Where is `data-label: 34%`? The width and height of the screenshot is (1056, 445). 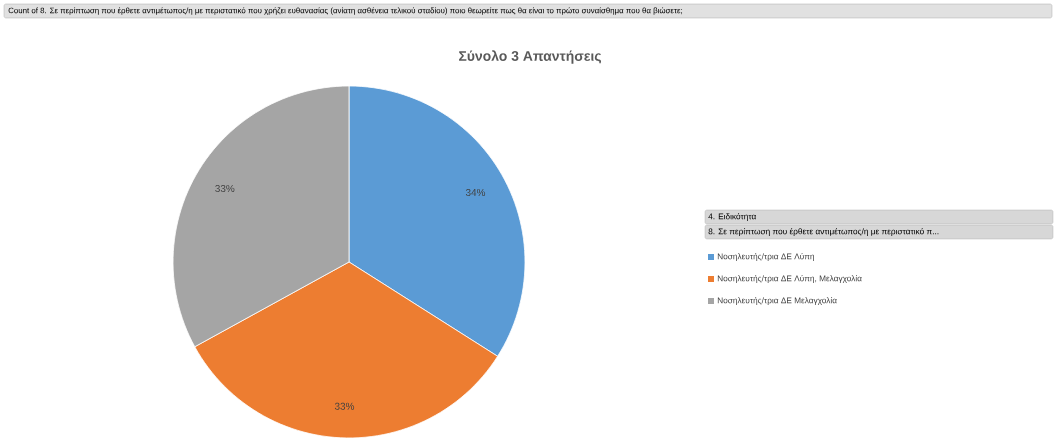
data-label: 34% is located at coordinates (475, 192).